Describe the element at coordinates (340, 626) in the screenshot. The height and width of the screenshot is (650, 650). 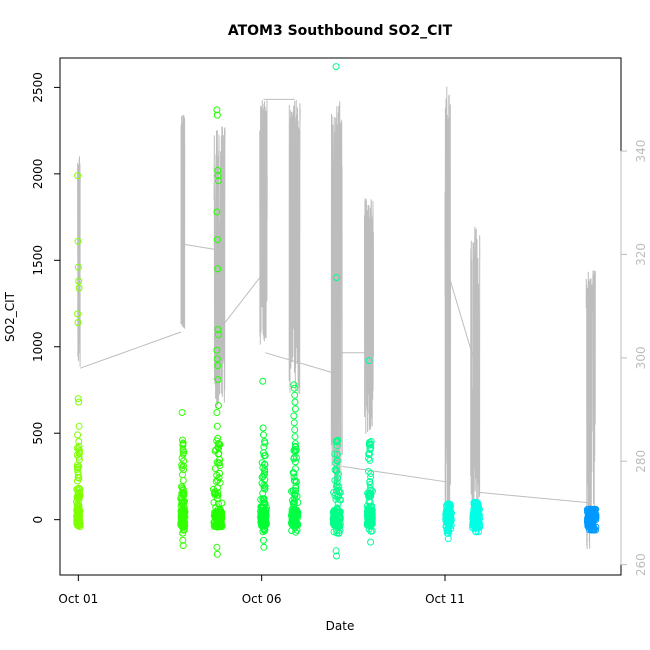
I see `x-axis-label: Date` at that location.